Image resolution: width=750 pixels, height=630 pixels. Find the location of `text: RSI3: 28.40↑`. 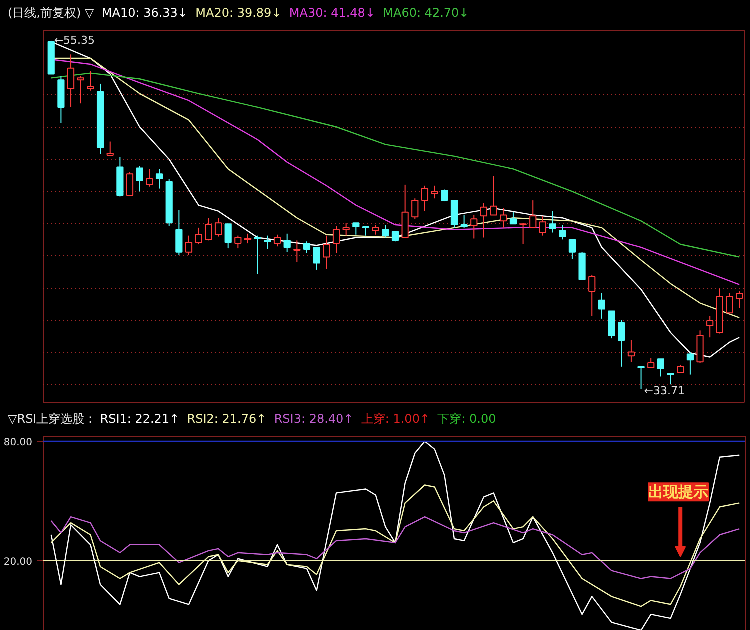

text: RSI3: 28.40↑ is located at coordinates (314, 419).